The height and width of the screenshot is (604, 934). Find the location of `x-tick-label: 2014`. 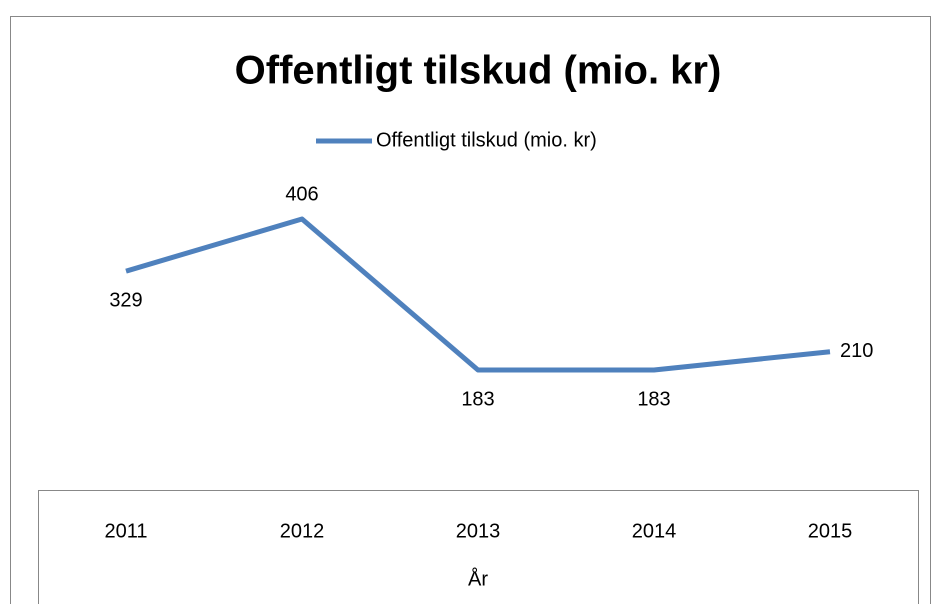

x-tick-label: 2014 is located at coordinates (654, 531).